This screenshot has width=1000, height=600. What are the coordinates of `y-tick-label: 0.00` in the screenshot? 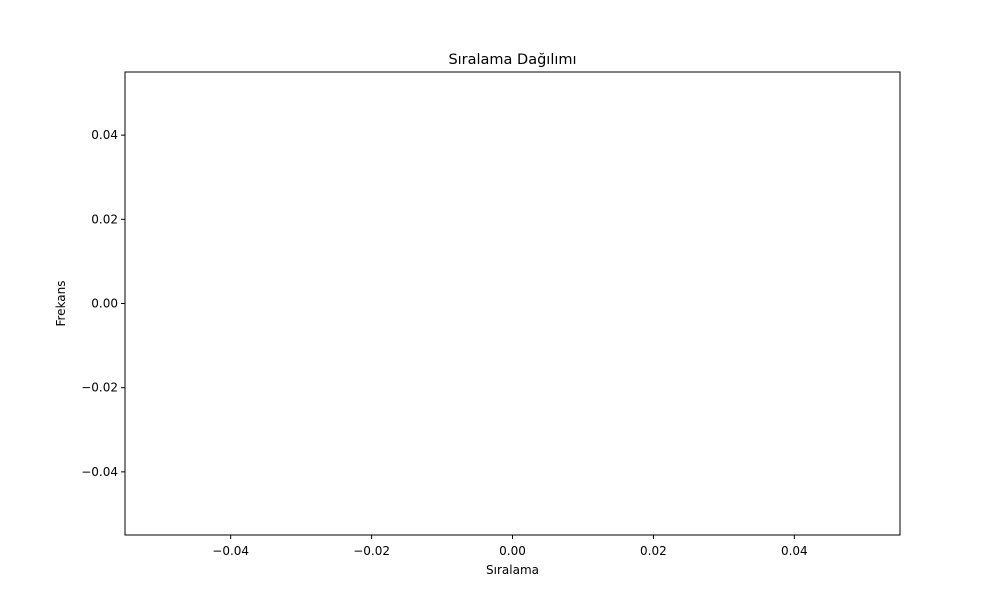 It's located at (104, 304).